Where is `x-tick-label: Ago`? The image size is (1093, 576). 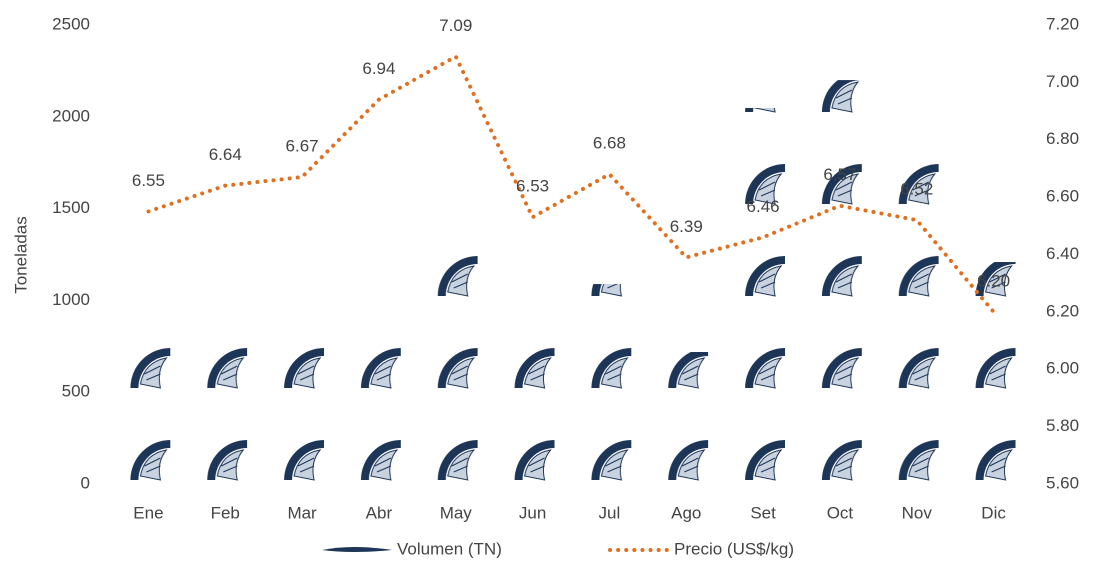
x-tick-label: Ago is located at coordinates (686, 512).